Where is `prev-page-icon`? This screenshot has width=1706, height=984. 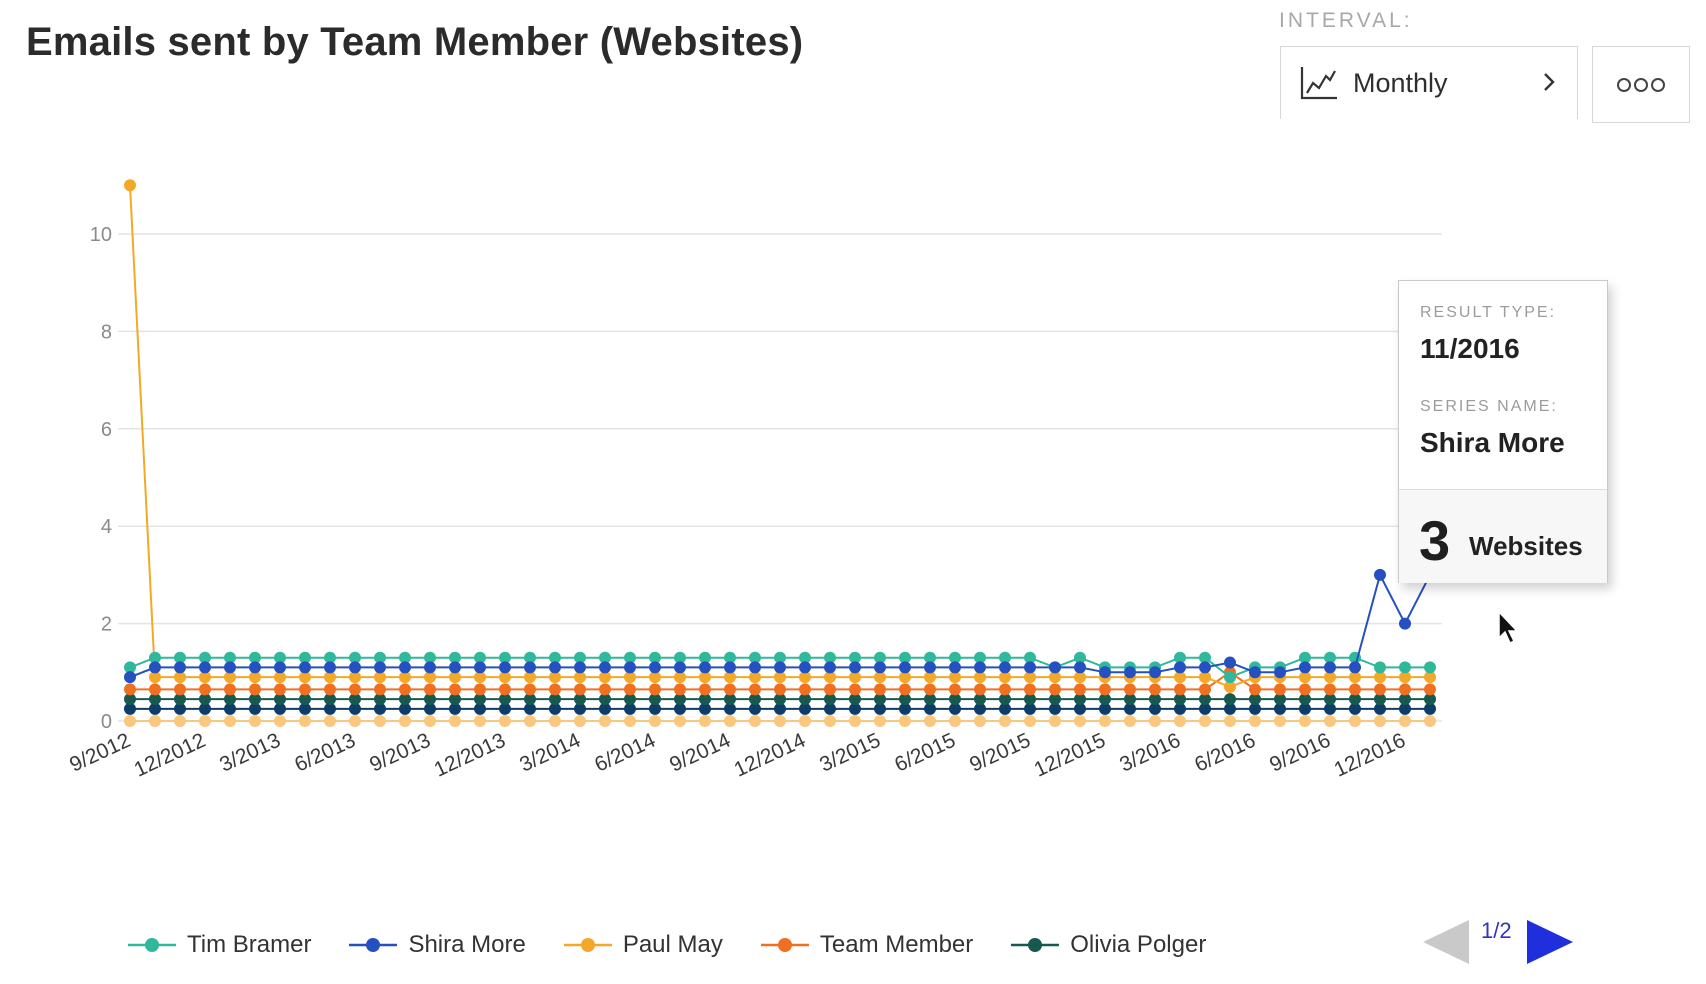 prev-page-icon is located at coordinates (1446, 942).